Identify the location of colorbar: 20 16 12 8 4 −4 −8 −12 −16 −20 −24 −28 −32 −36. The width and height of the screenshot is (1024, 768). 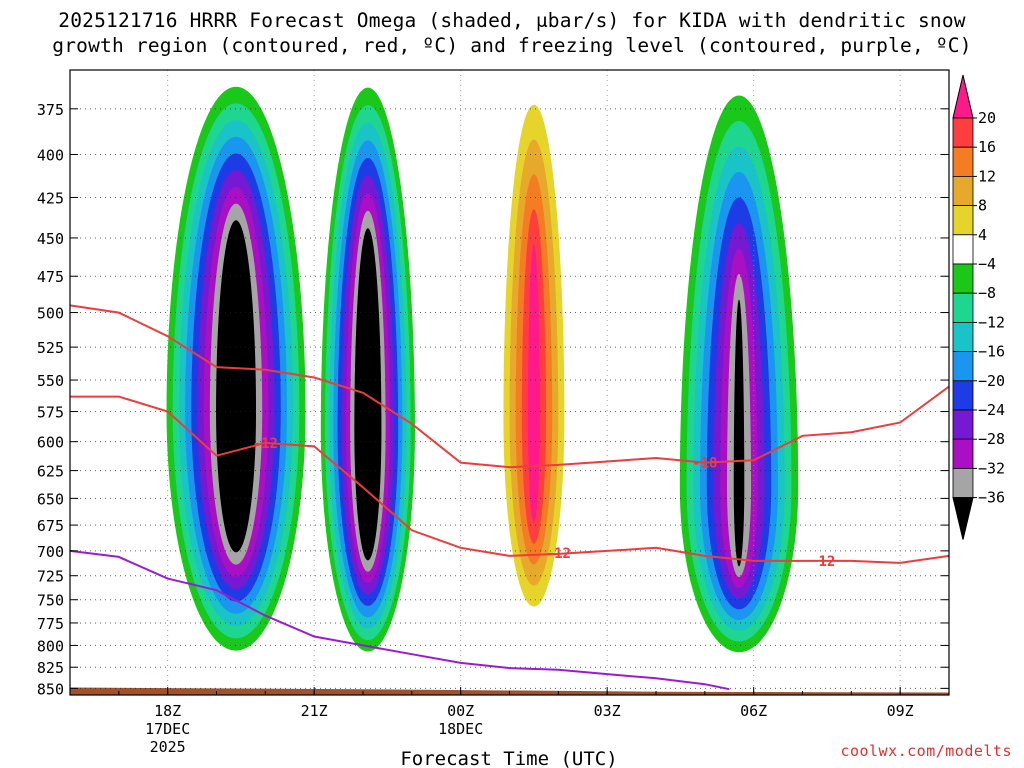
(978, 307).